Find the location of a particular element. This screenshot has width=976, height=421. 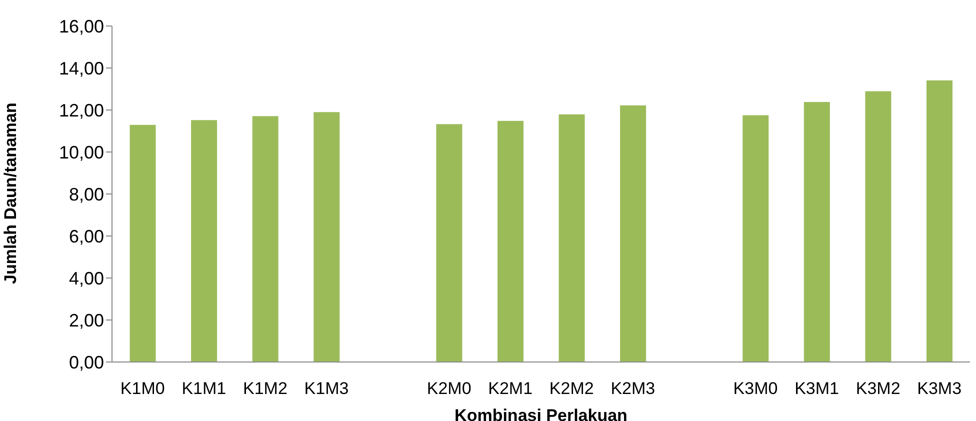

y-tick-label: 8,00 is located at coordinates (86, 194).